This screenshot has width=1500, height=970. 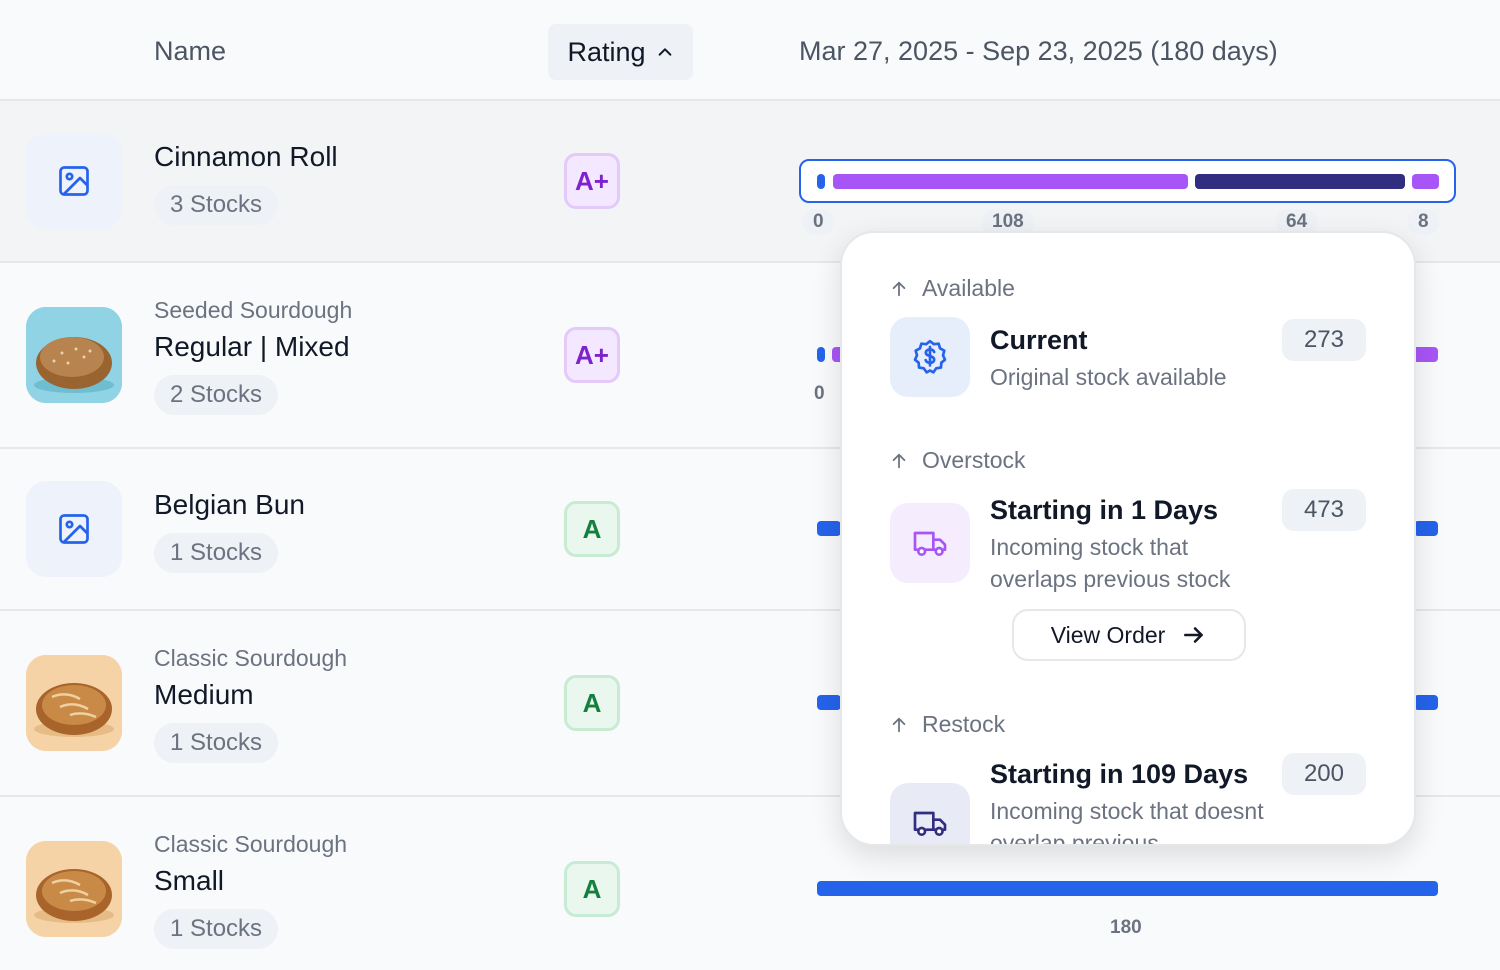 What do you see at coordinates (189, 880) in the screenshot?
I see `product-name: Small` at bounding box center [189, 880].